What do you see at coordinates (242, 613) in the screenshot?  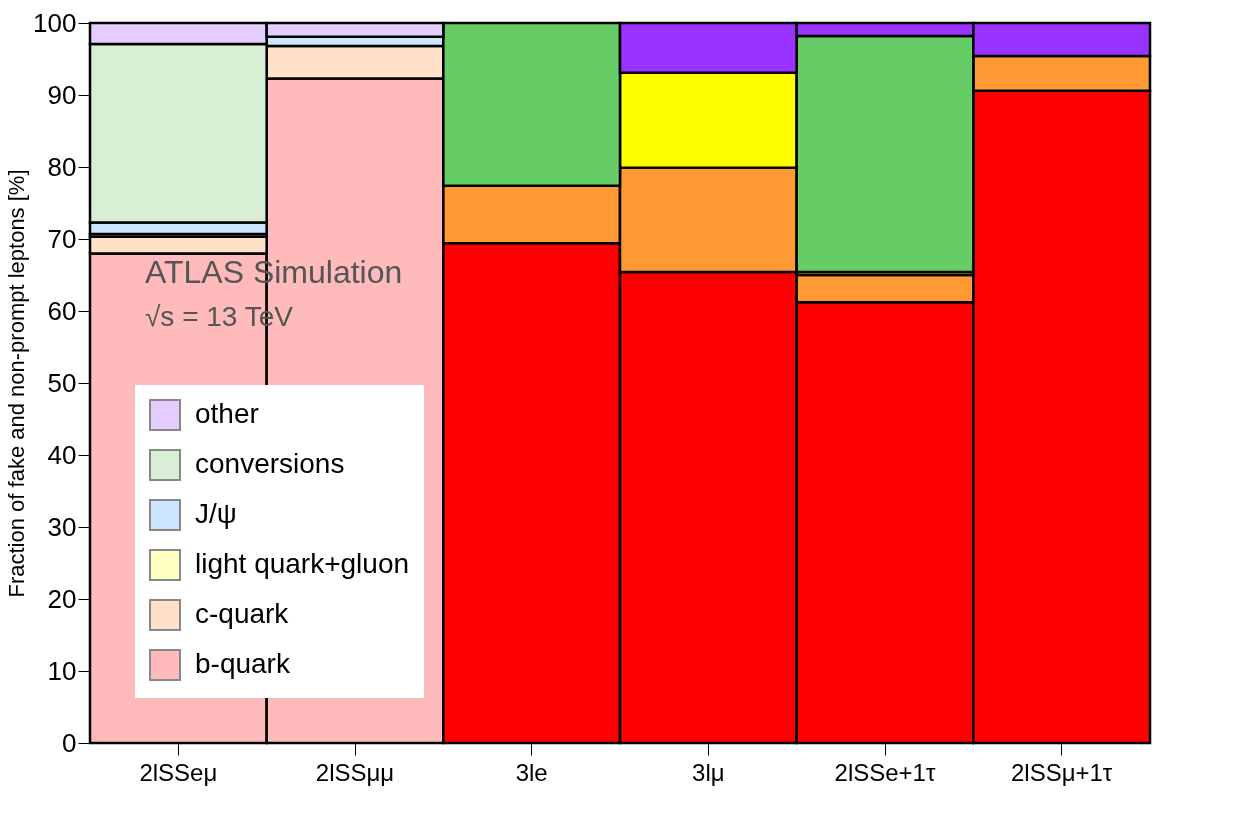 I see `legend-label: c-quark` at bounding box center [242, 613].